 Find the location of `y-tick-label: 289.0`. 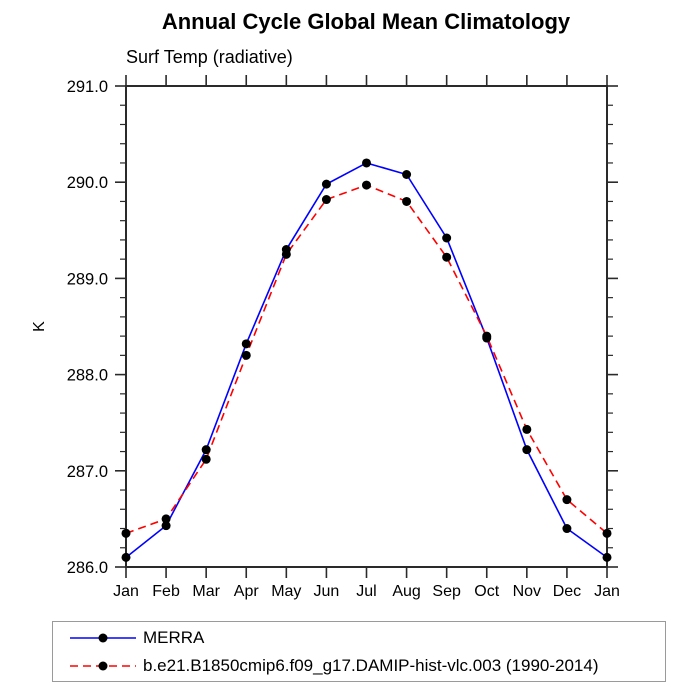

y-tick-label: 289.0 is located at coordinates (87, 279).